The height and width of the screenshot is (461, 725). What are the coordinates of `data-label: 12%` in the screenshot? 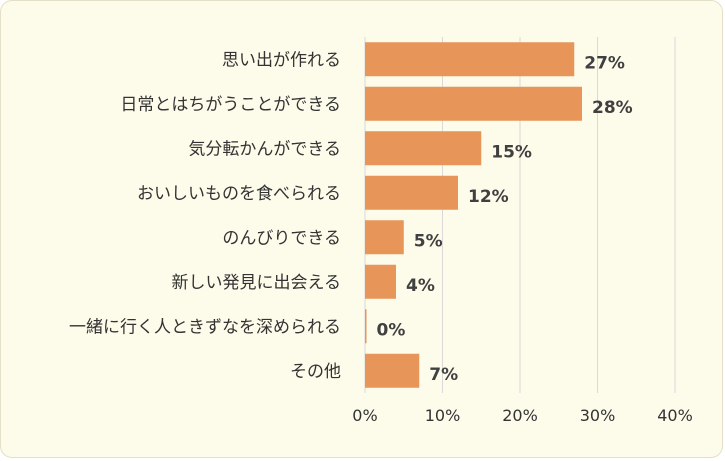 It's located at (488, 197).